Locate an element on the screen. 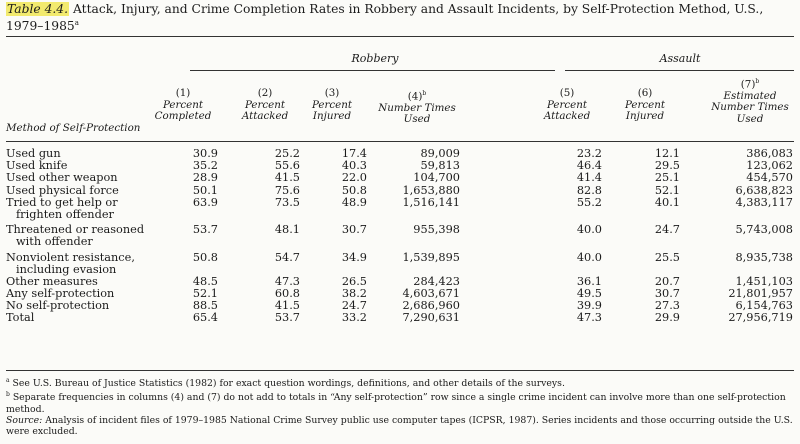  table-cell: 30.7 is located at coordinates (667, 294).